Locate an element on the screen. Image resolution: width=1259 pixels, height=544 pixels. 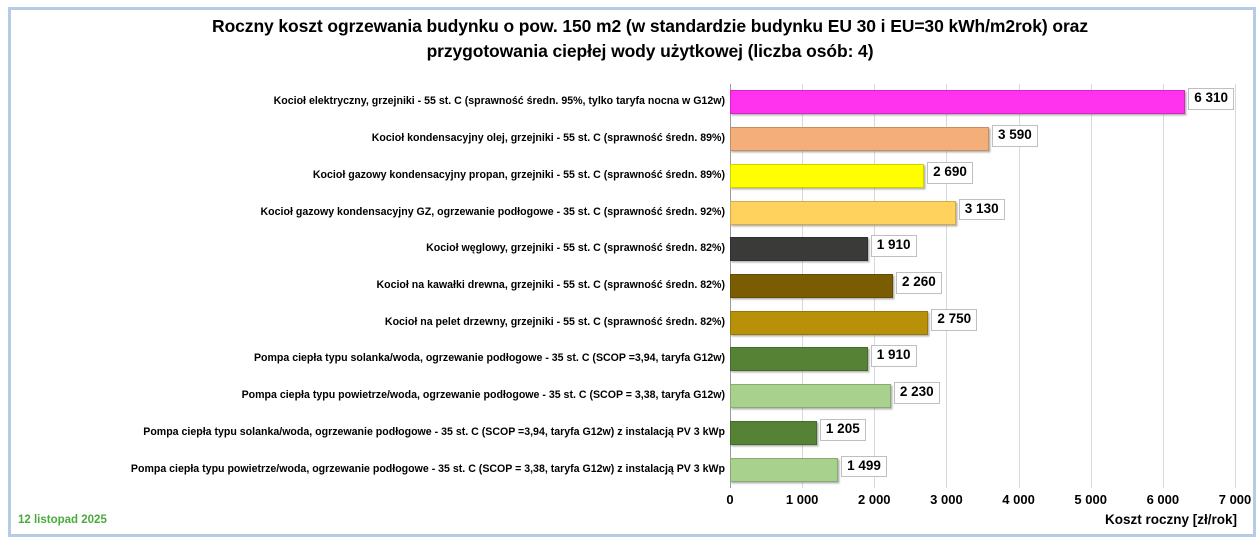
bar-value-label: 2 690 is located at coordinates (950, 172).